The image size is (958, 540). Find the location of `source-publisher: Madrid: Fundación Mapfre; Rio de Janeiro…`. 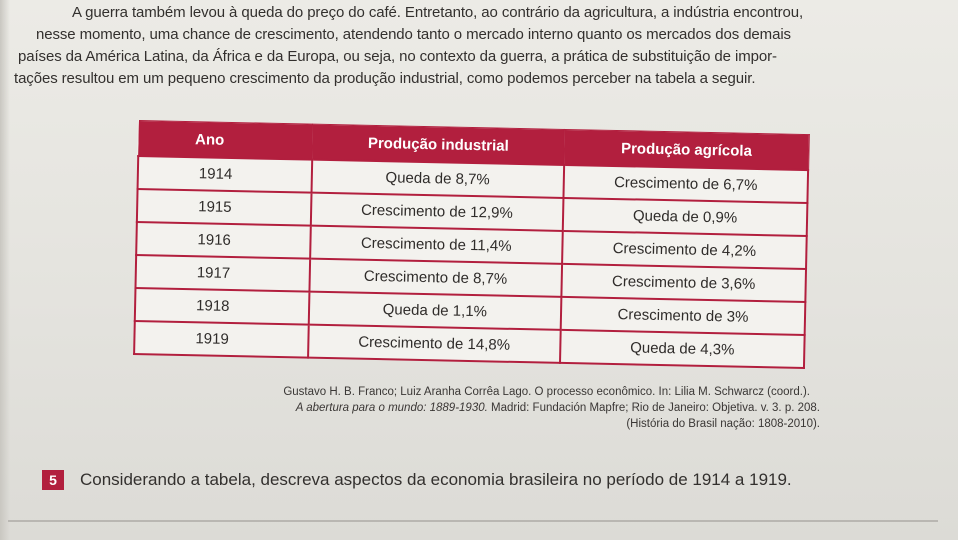

source-publisher: Madrid: Fundación Mapfre; Rio de Janeiro… is located at coordinates (653, 408).